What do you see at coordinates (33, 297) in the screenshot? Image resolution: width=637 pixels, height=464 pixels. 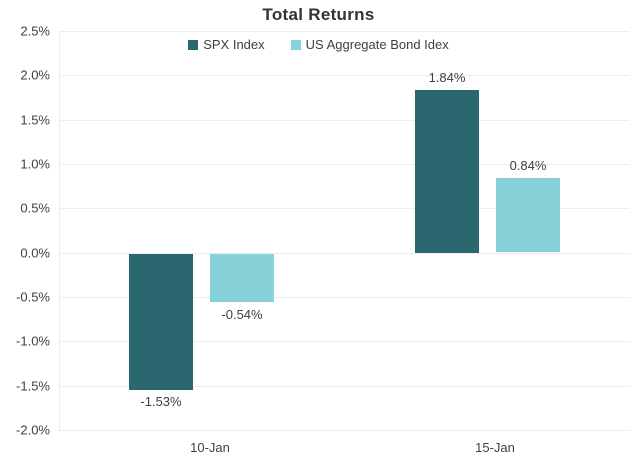 I see `y-axis-tick-label: -0.5%` at bounding box center [33, 297].